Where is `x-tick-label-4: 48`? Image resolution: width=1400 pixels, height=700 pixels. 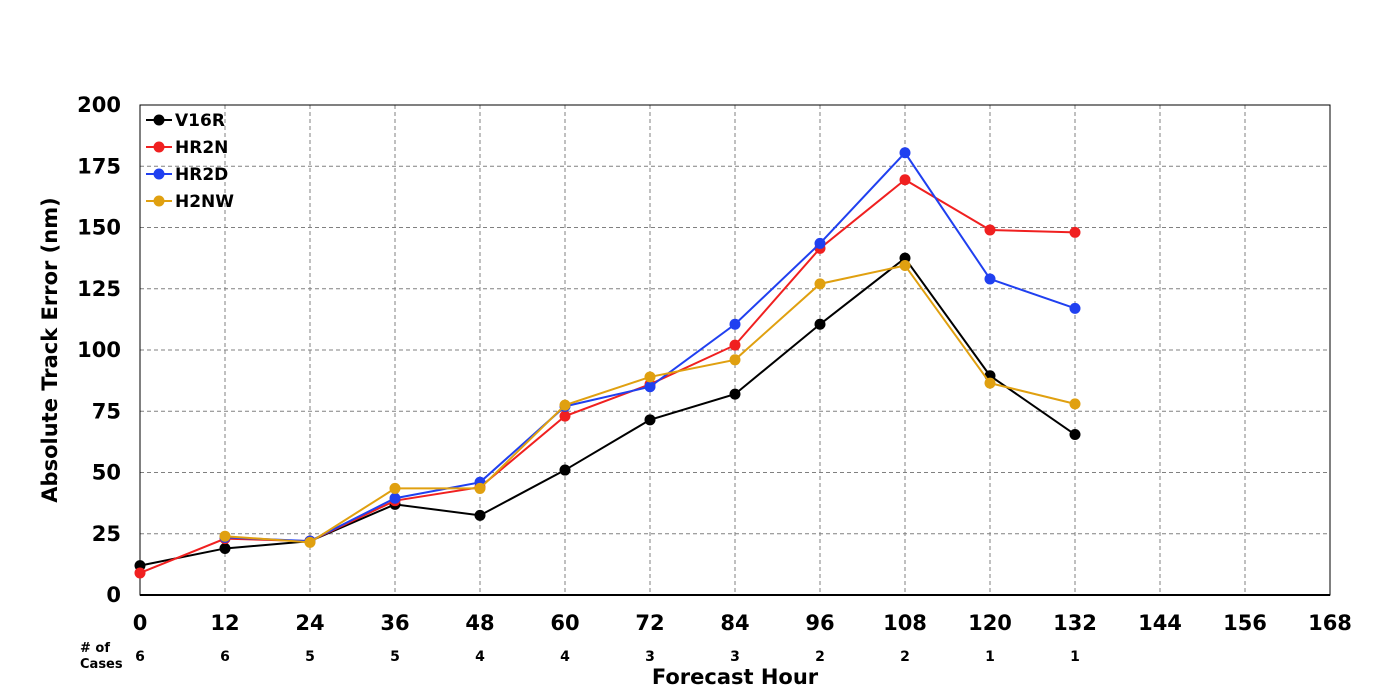 x-tick-label-4: 48 is located at coordinates (479, 623).